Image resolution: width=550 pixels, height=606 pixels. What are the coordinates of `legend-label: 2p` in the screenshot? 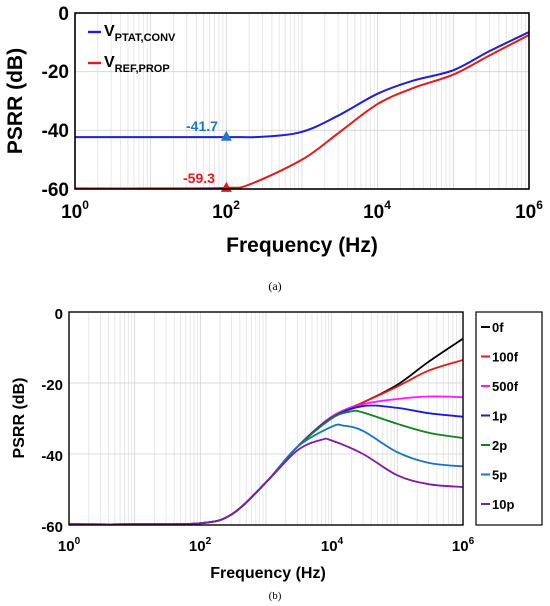 It's located at (499, 445).